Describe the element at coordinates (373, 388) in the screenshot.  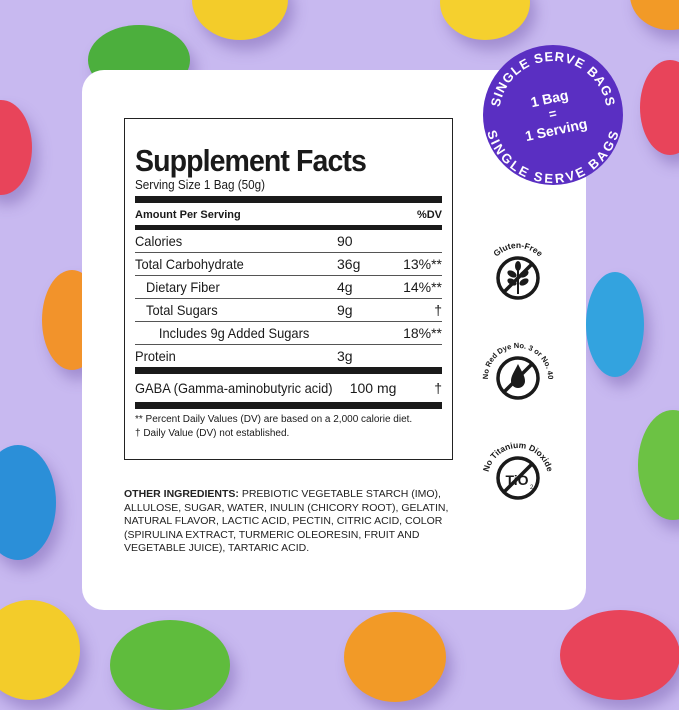
I see `nutrient-amount: 100 mg` at that location.